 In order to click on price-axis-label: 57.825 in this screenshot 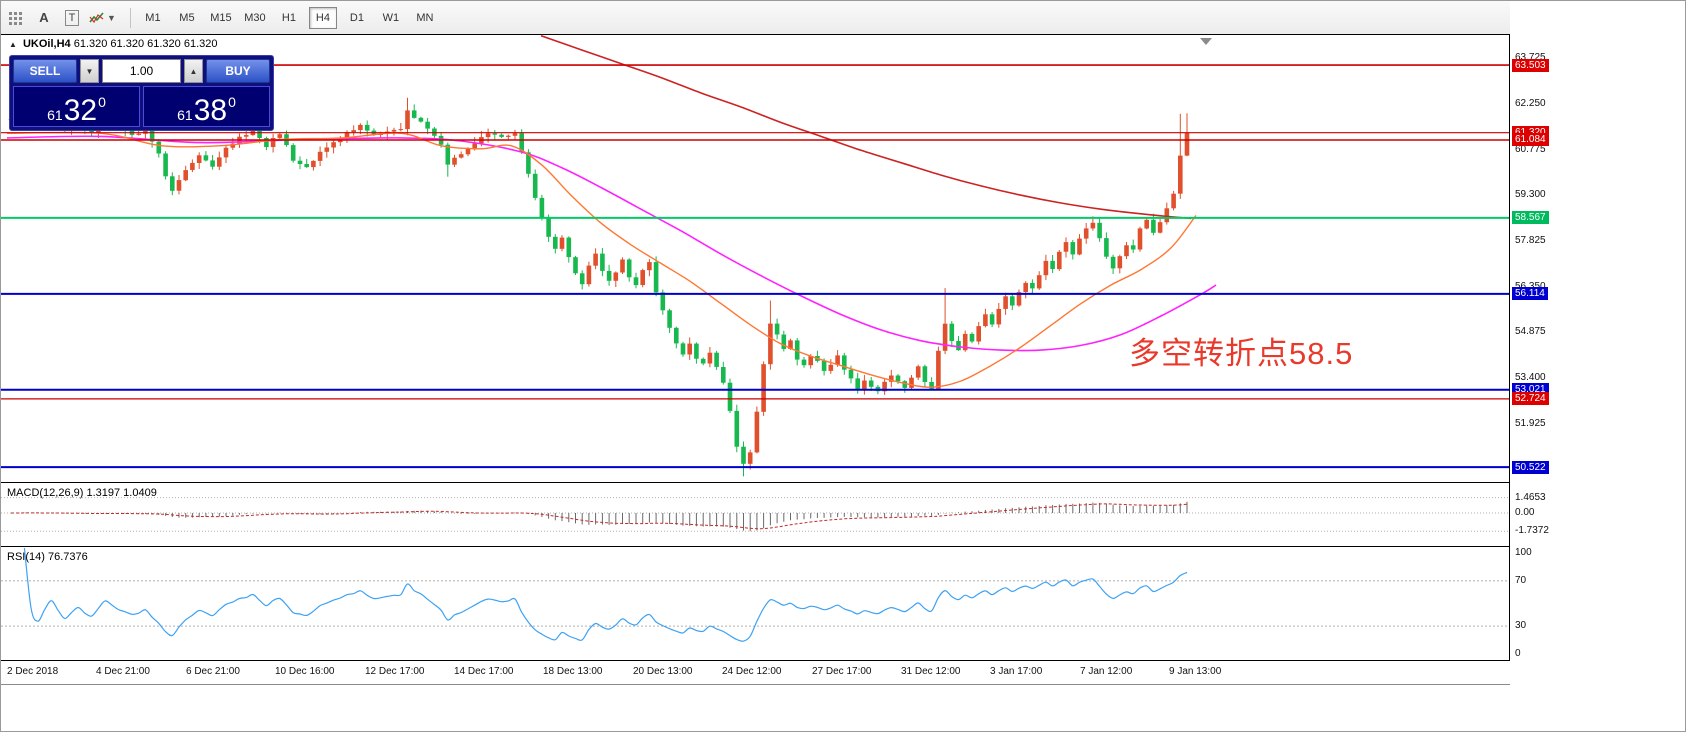, I will do `click(1530, 240)`.